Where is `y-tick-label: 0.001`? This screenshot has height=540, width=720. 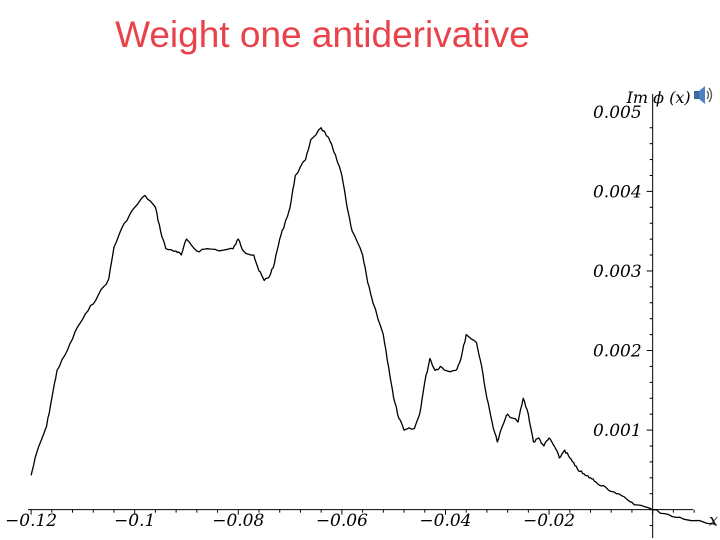
y-tick-label: 0.001 is located at coordinates (617, 431).